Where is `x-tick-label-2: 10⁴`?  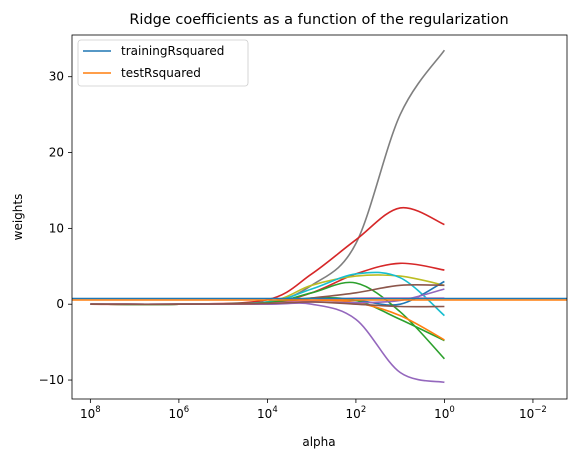 x-tick-label-2: 10⁴ is located at coordinates (267, 413).